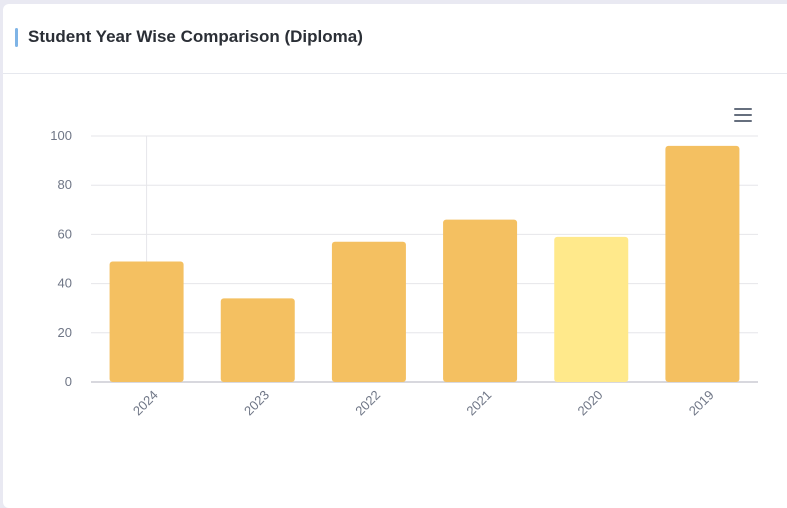  I want to click on x-tick-label: 2020, so click(590, 402).